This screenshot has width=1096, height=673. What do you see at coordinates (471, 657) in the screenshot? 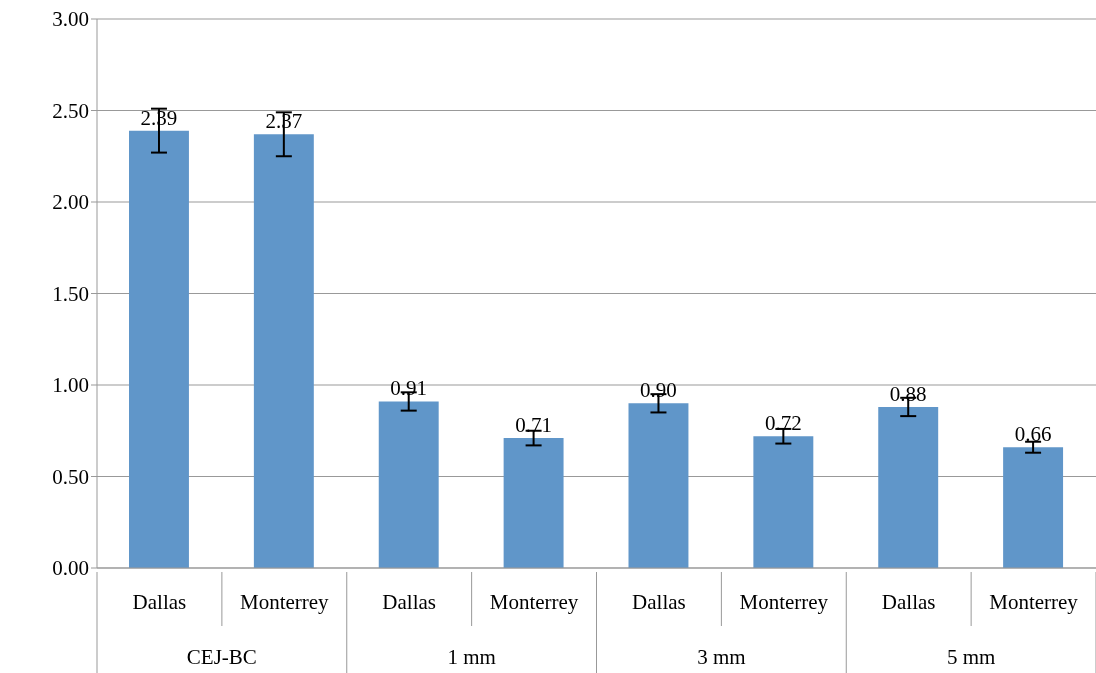
I see `text: 1 mm` at bounding box center [471, 657].